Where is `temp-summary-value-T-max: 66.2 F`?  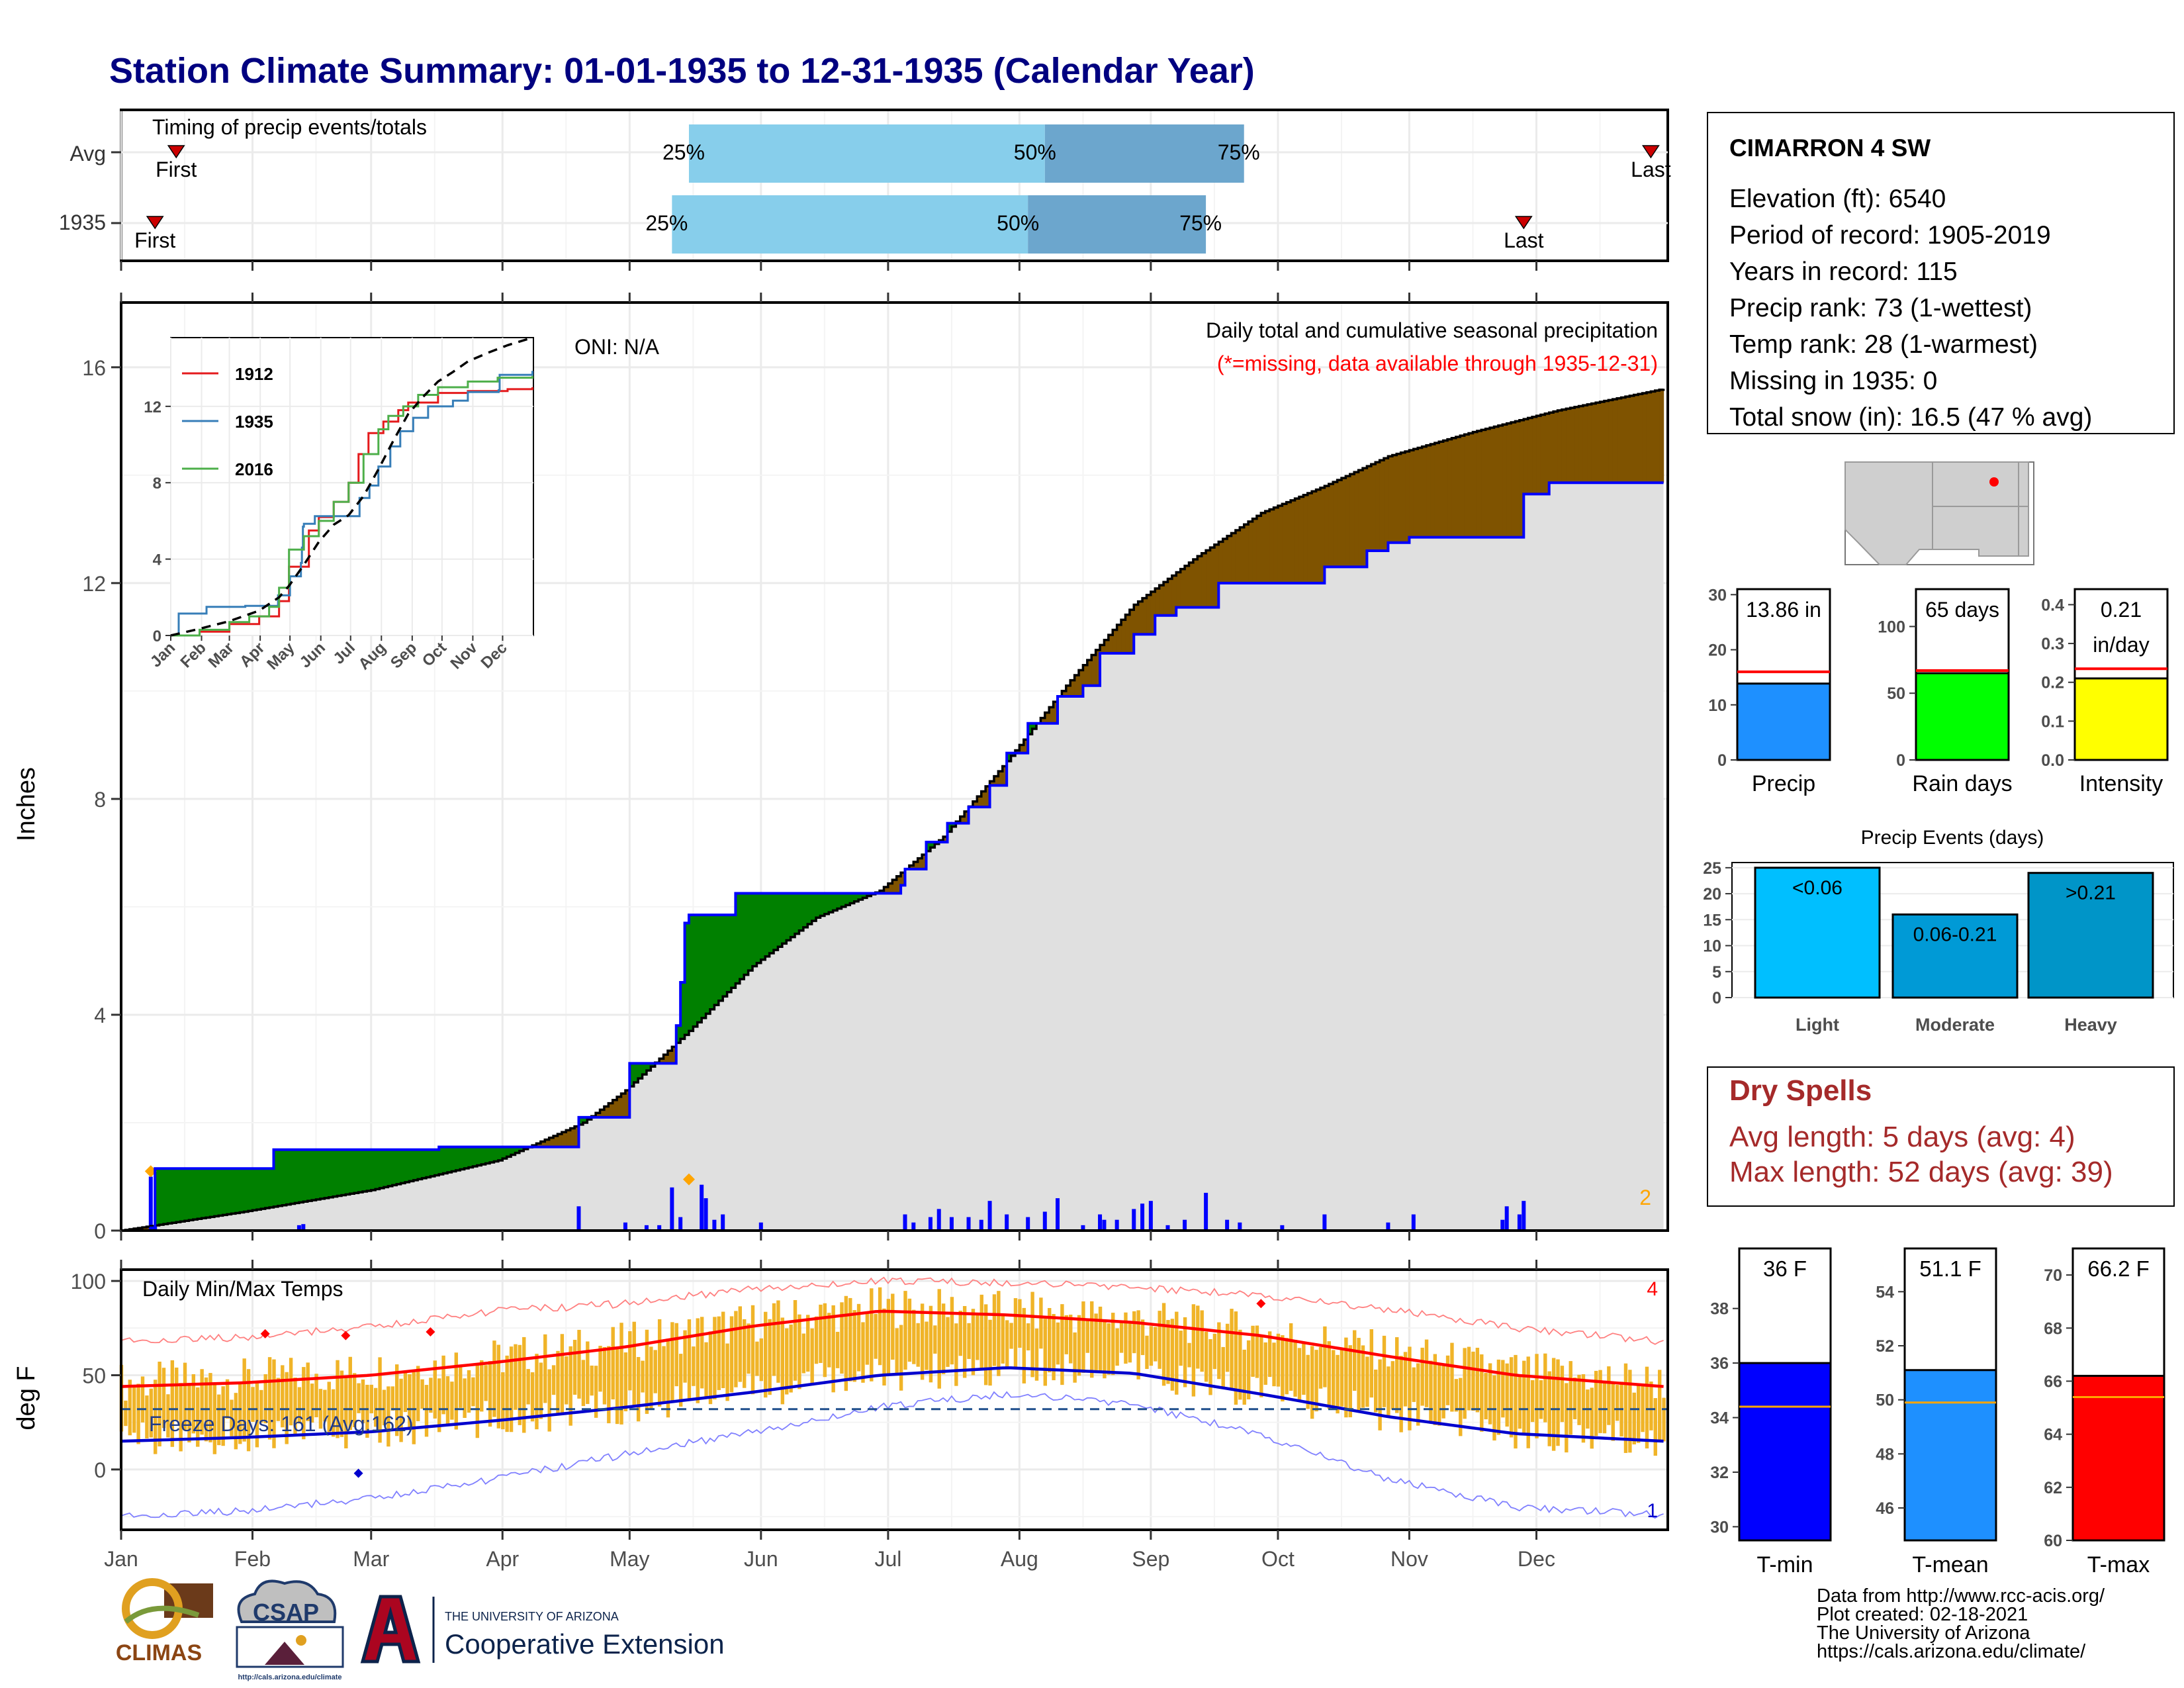 temp-summary-value-T-max: 66.2 F is located at coordinates (2118, 1268).